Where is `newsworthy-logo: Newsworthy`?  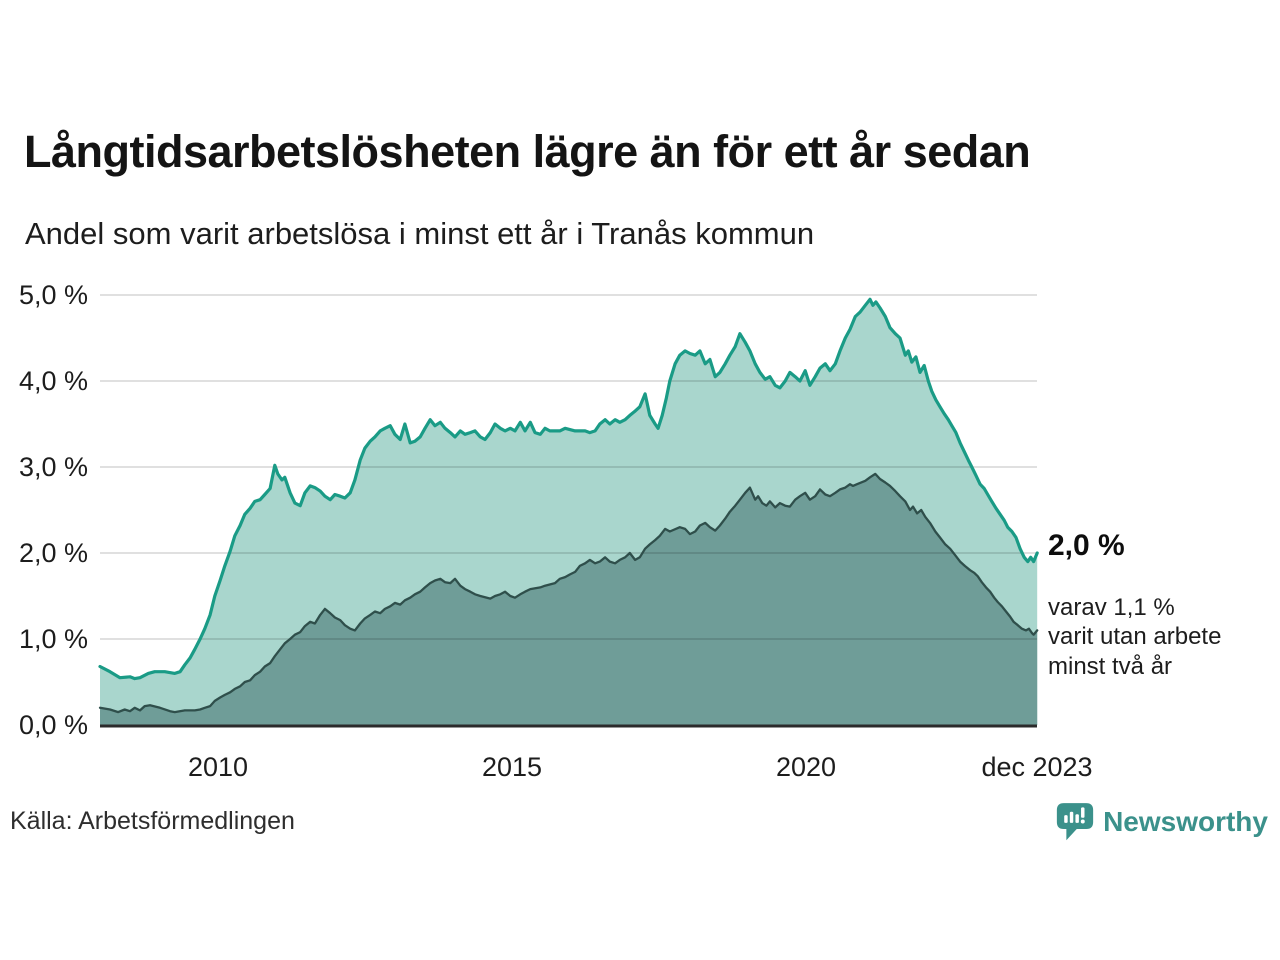
newsworthy-logo: Newsworthy is located at coordinates (1162, 822).